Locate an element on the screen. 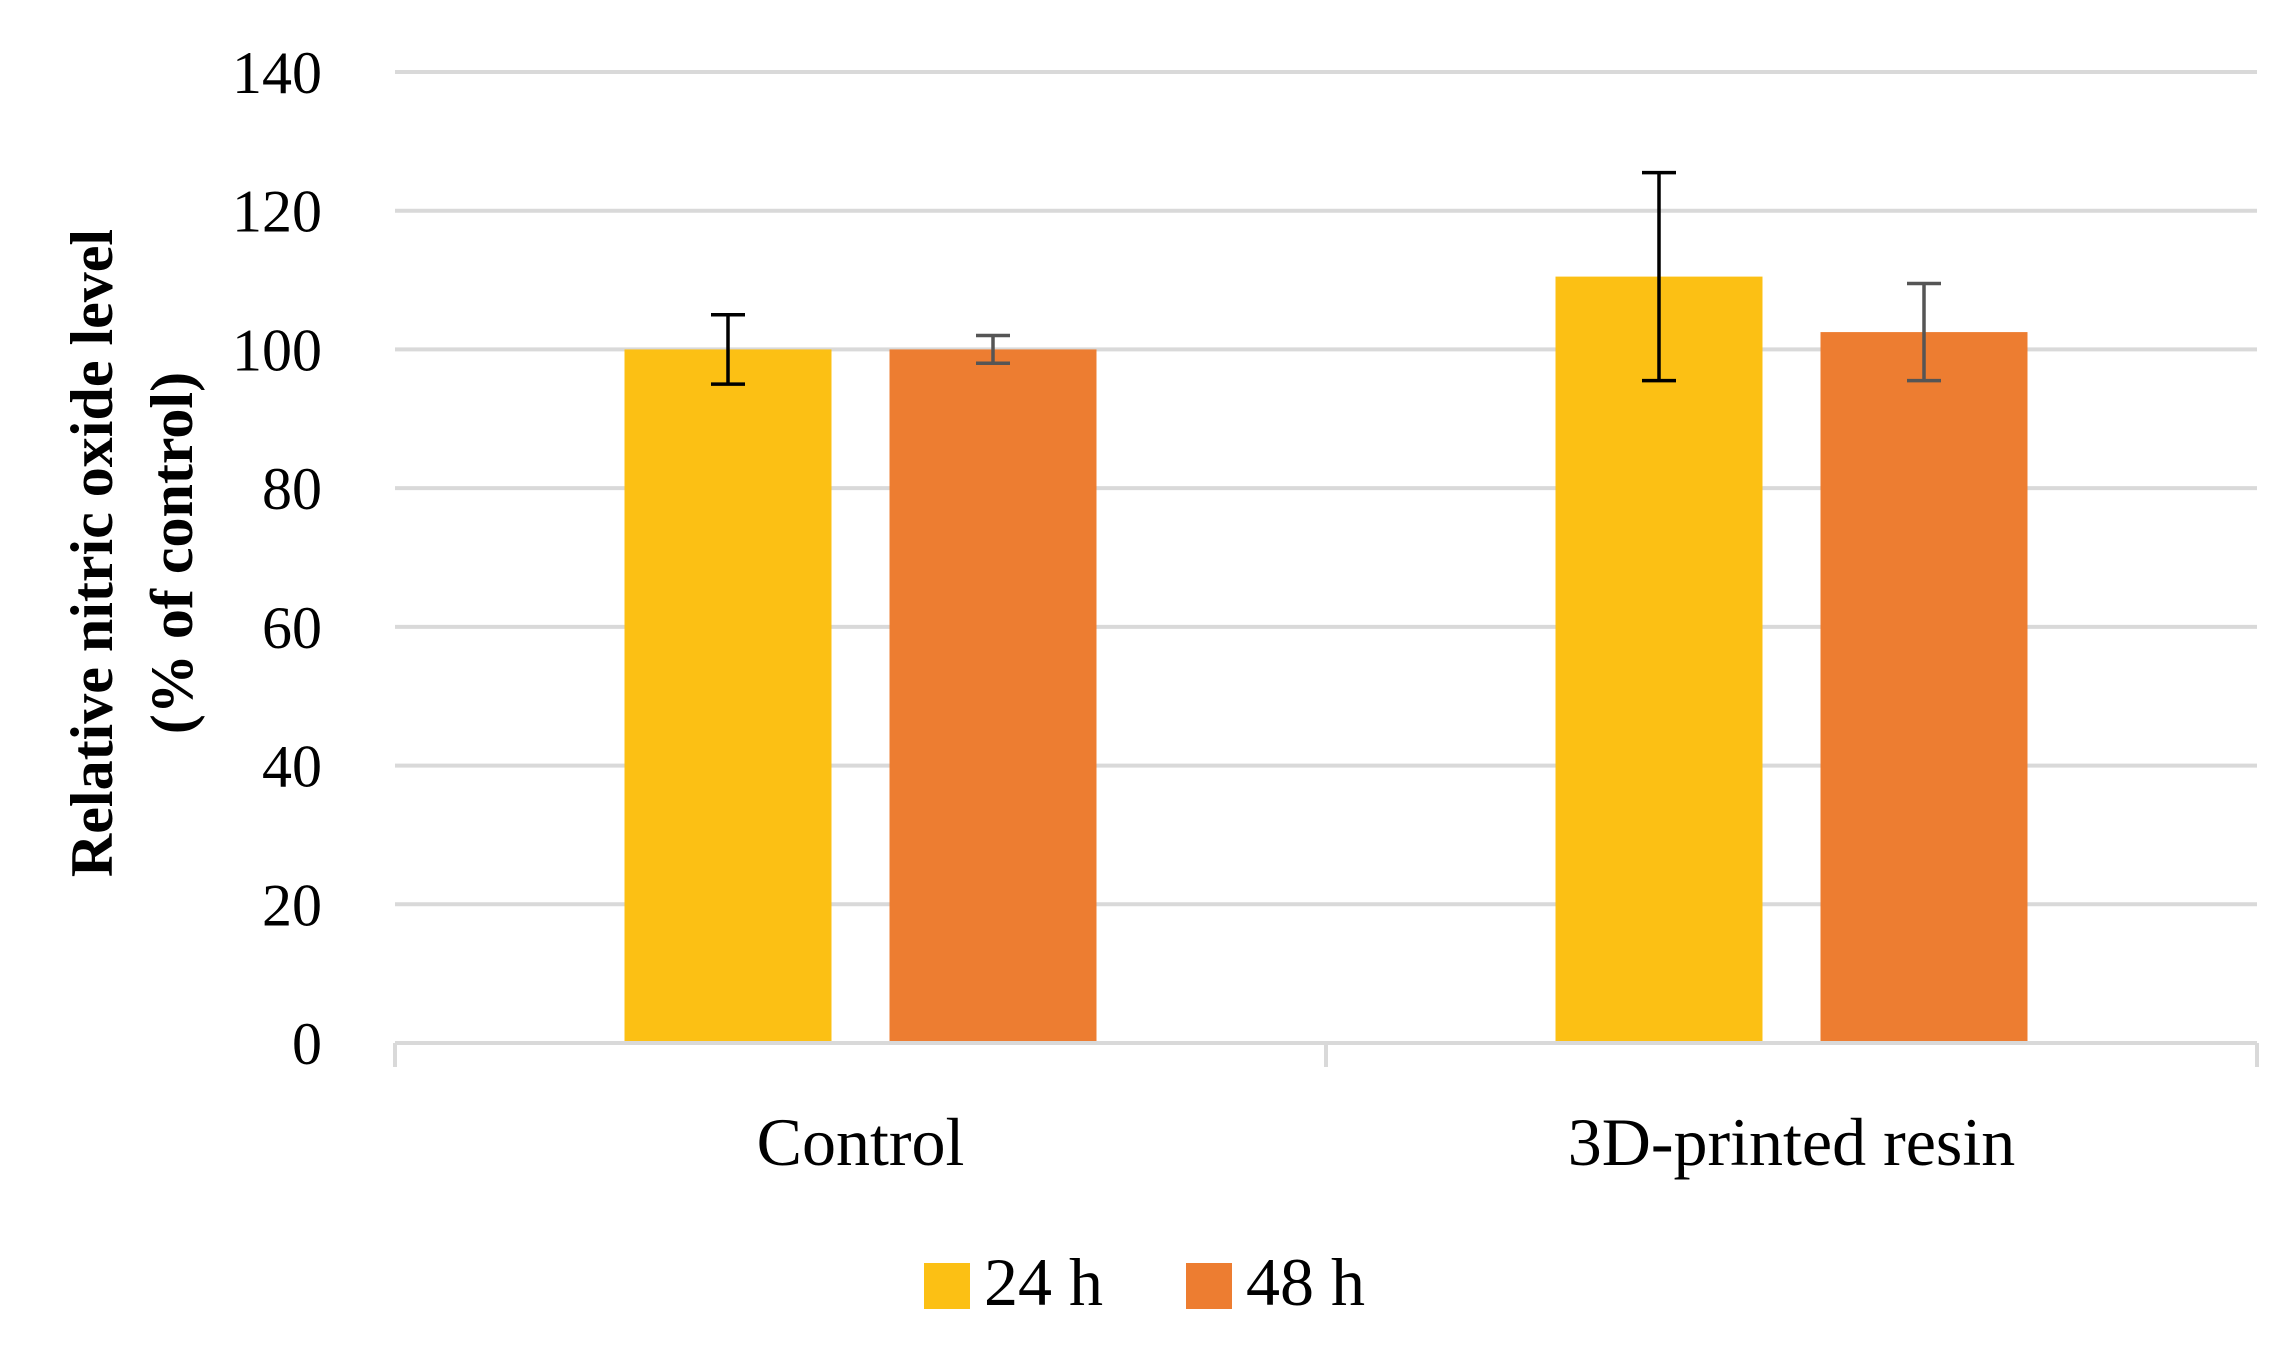 The width and height of the screenshot is (2277, 1357). legend-label: 48 h is located at coordinates (1305, 1282).